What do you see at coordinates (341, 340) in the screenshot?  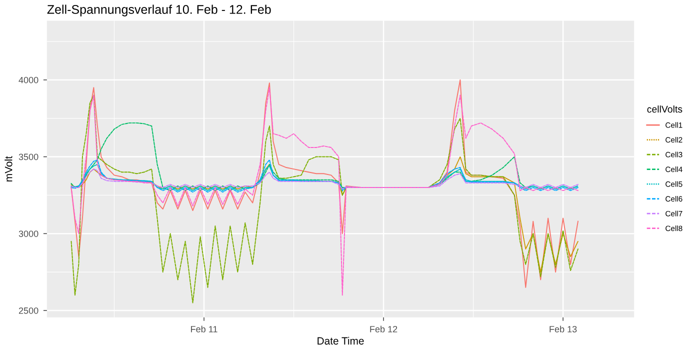 I see `x-axis-title: Date Time` at bounding box center [341, 340].